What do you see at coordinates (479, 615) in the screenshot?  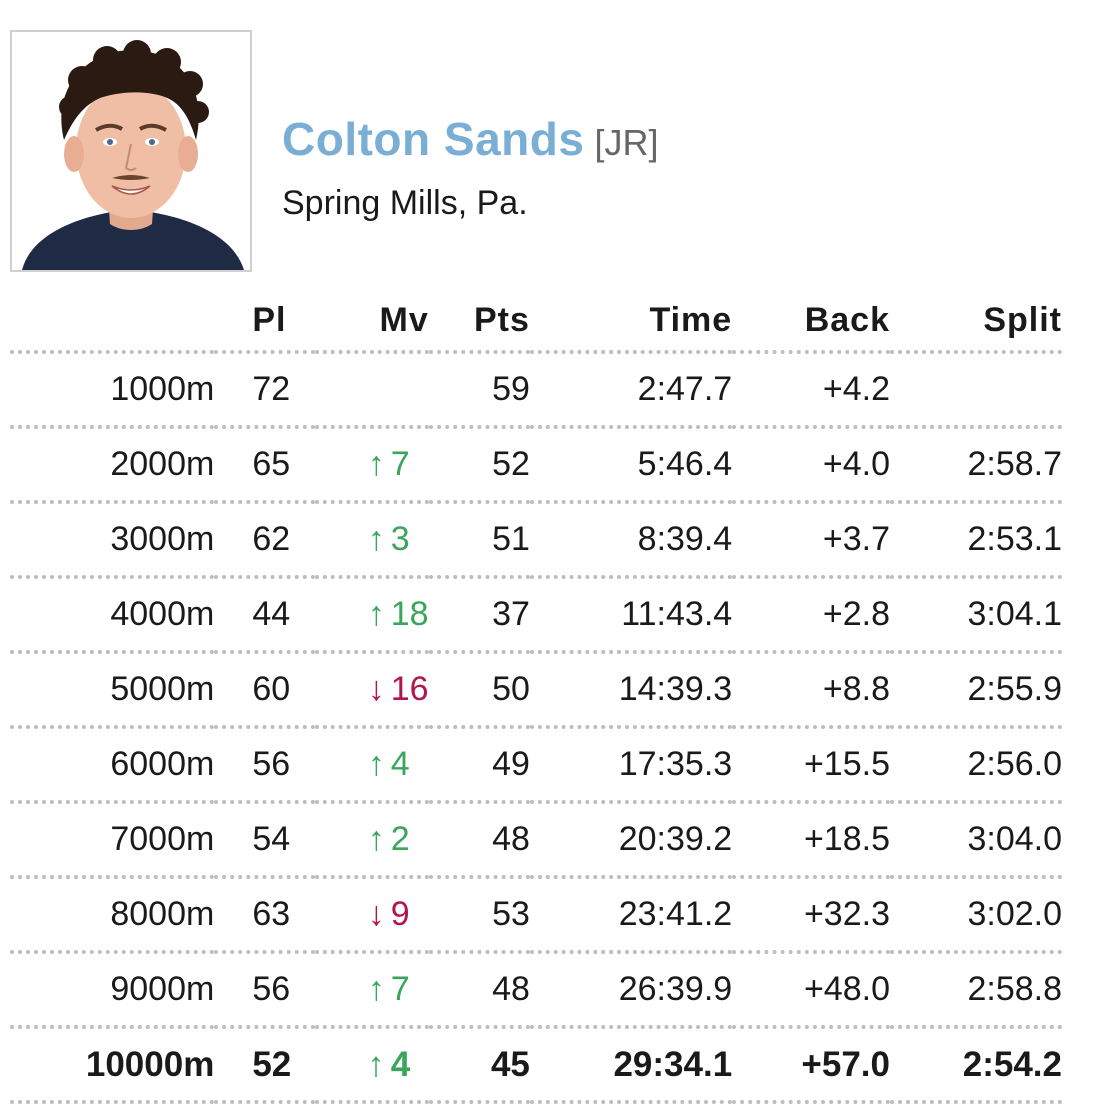 I see `split-points: 37` at bounding box center [479, 615].